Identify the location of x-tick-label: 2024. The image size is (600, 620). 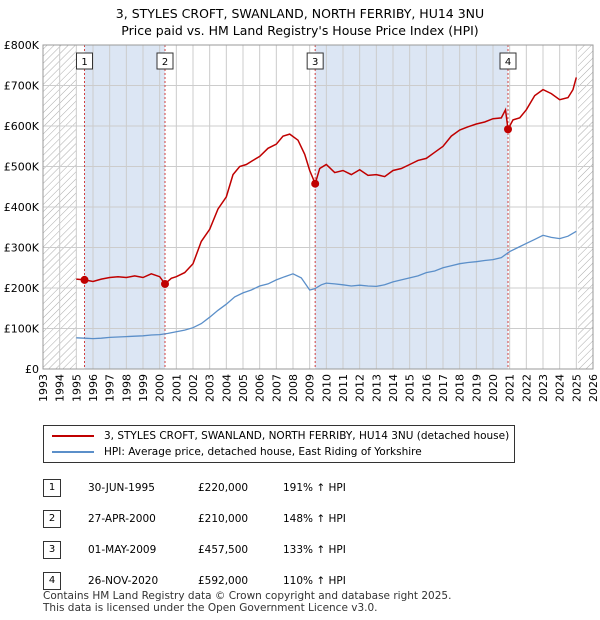
(560, 388).